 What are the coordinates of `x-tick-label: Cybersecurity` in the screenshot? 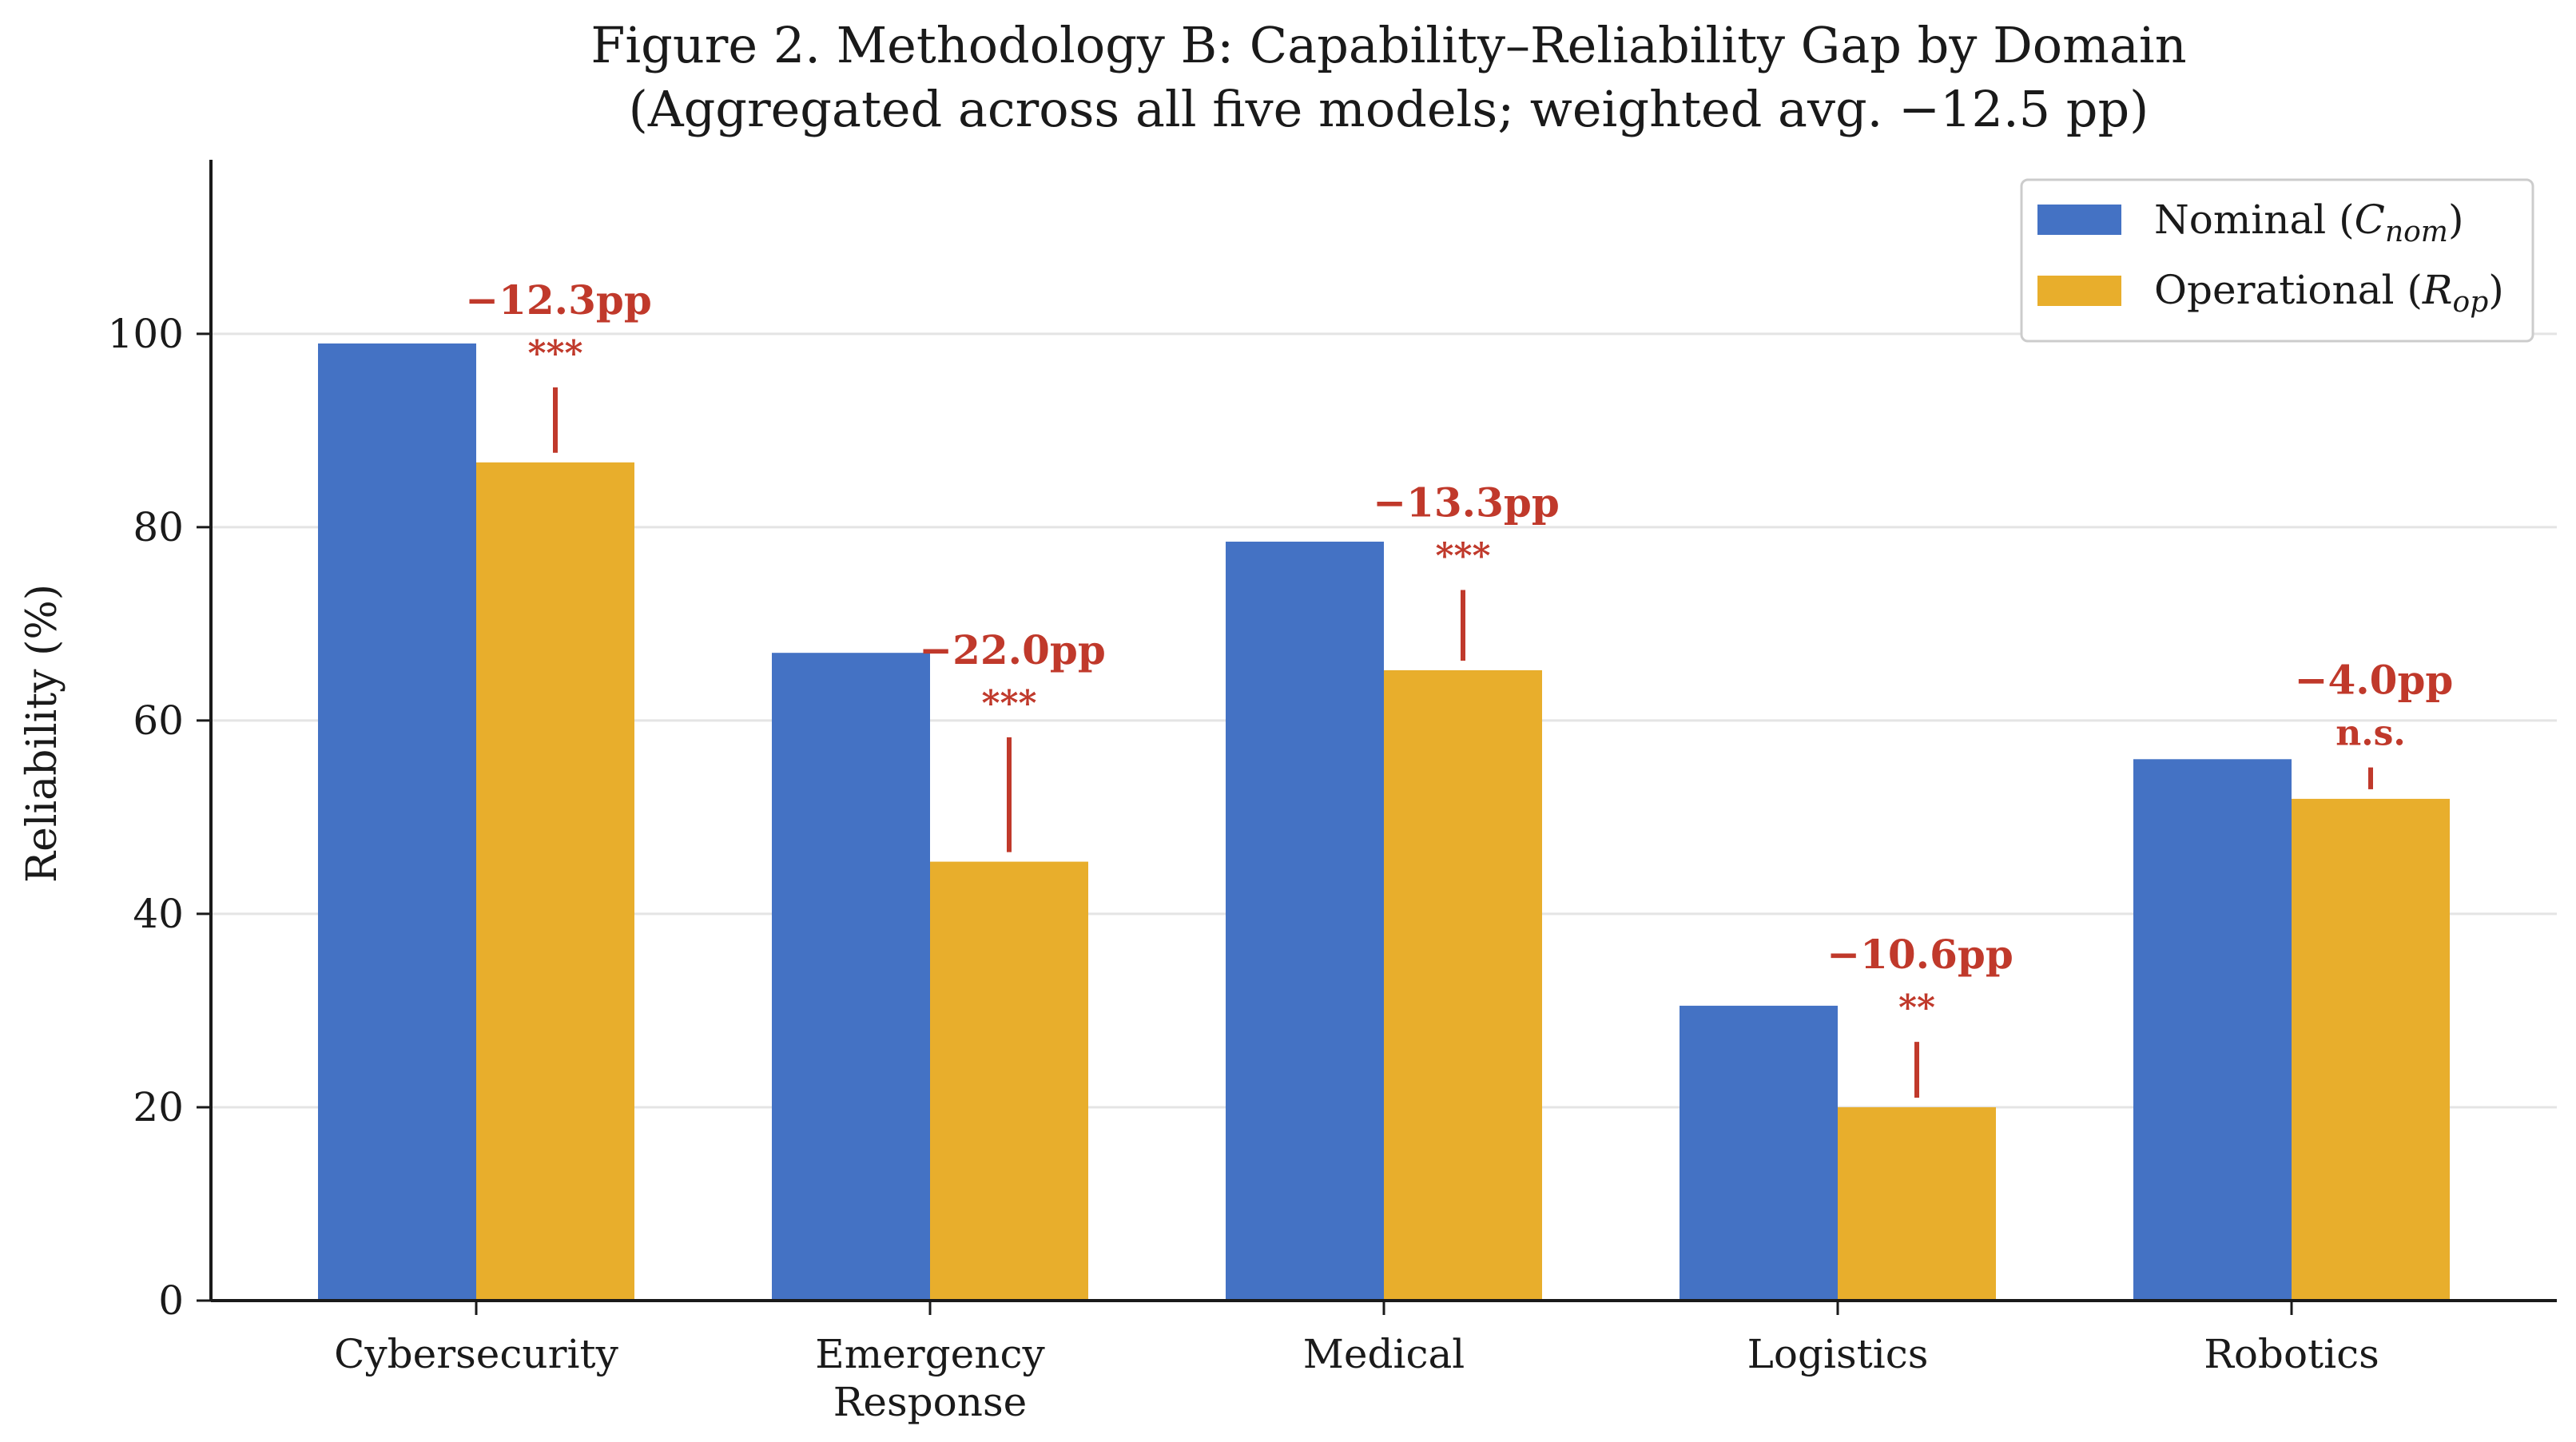 It's located at (476, 1354).